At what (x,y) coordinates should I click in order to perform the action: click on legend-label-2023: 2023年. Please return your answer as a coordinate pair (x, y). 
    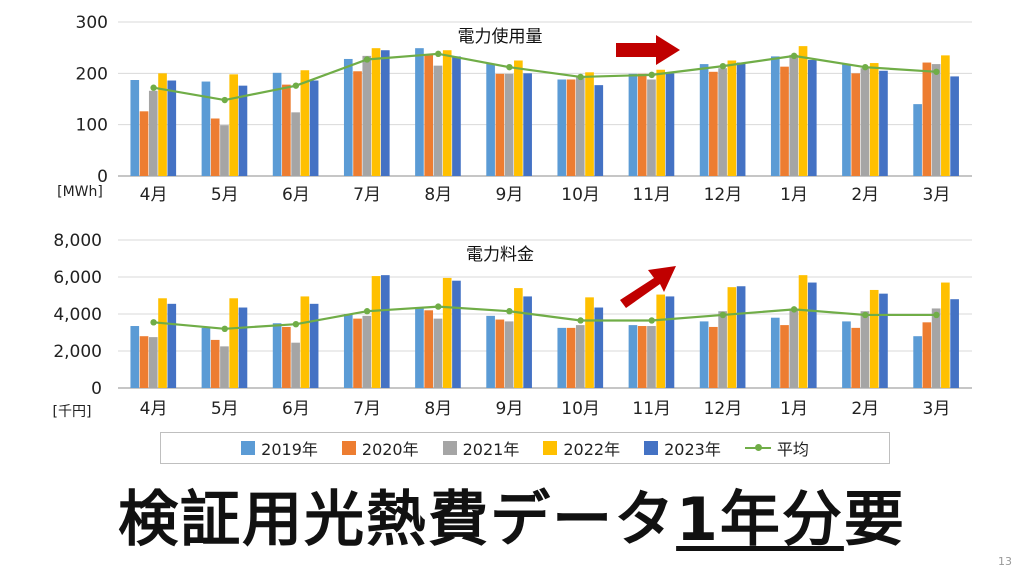
    Looking at the image, I should click on (692, 449).